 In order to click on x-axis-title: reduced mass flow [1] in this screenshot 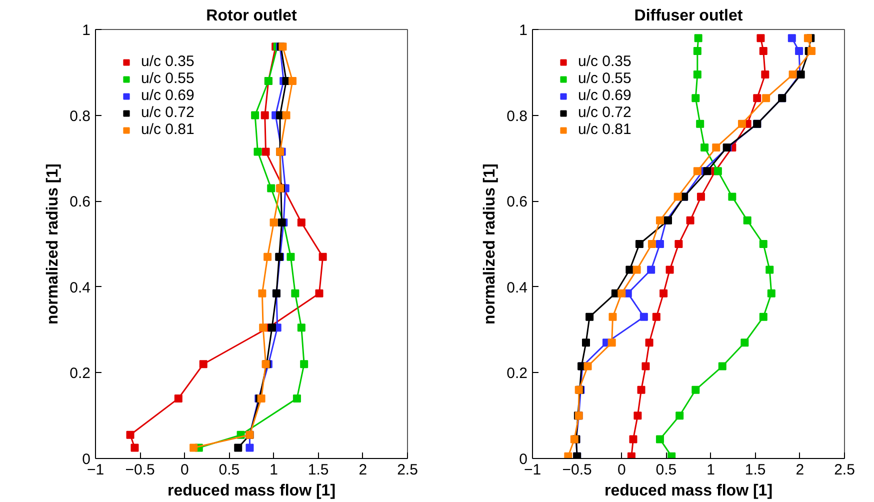, I will do `click(688, 491)`.